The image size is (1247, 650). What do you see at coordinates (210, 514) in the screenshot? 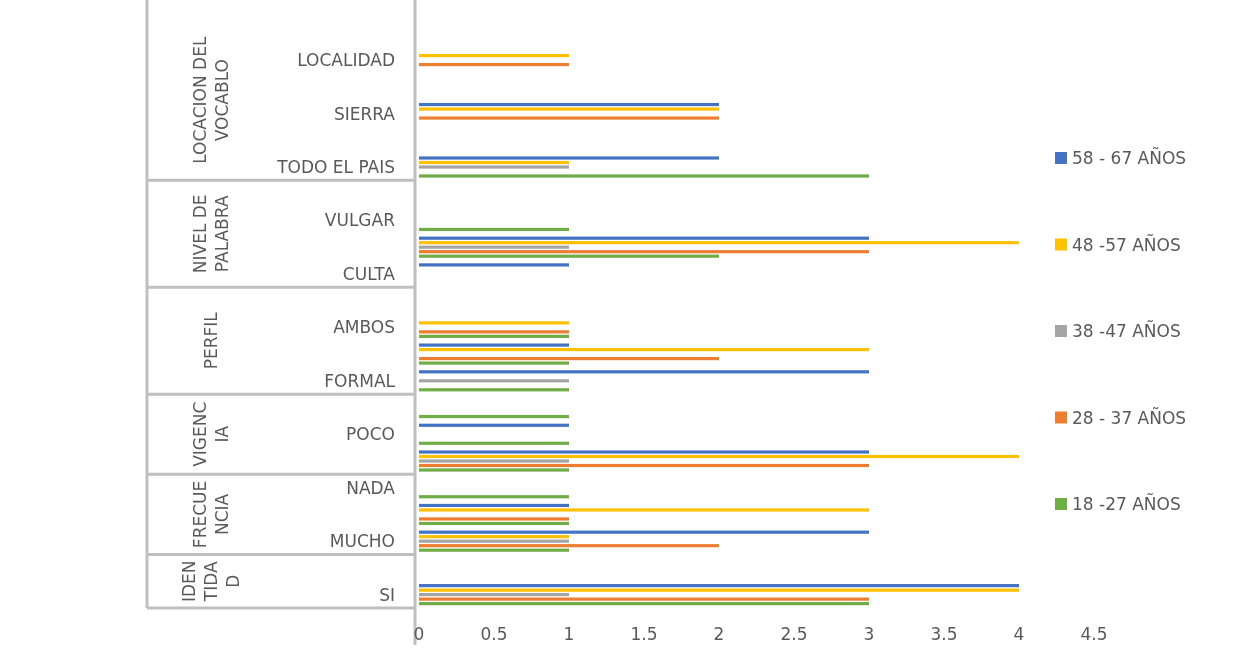
I see `text: FRECUENCIA` at bounding box center [210, 514].